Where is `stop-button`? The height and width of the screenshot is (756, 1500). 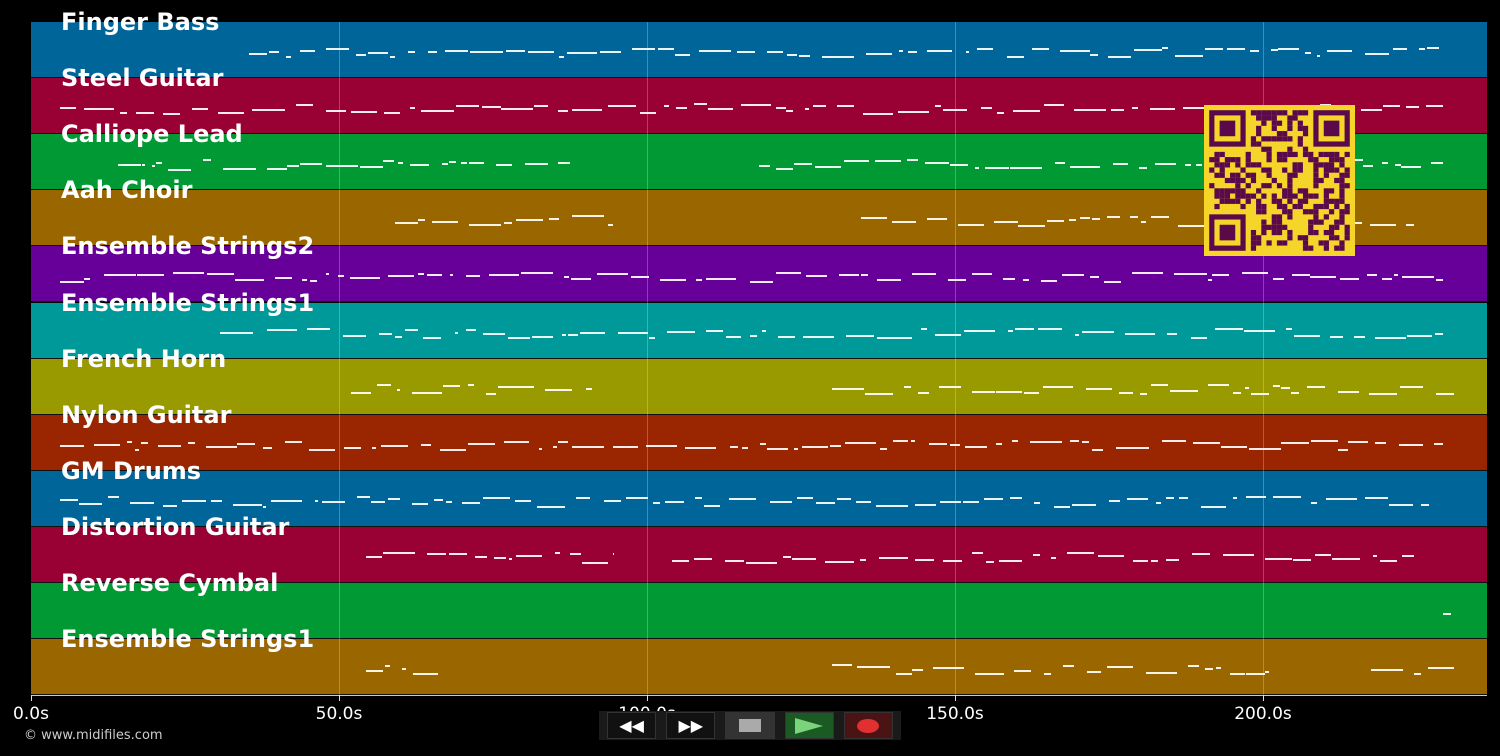
stop-button is located at coordinates (750, 725).